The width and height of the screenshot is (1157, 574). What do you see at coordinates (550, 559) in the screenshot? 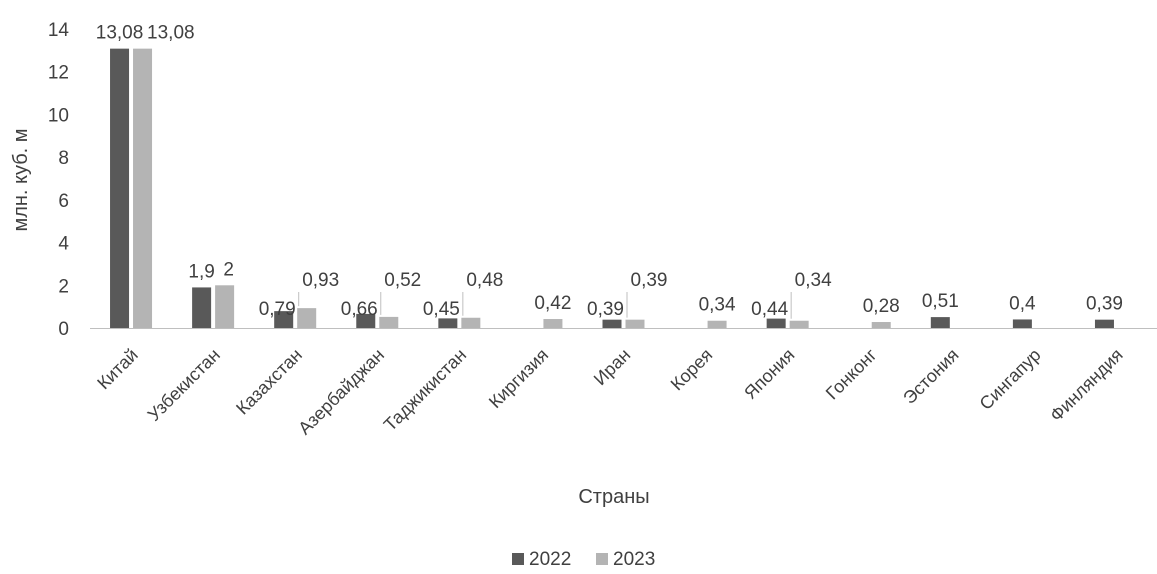
I see `legend-label: 2022` at bounding box center [550, 559].